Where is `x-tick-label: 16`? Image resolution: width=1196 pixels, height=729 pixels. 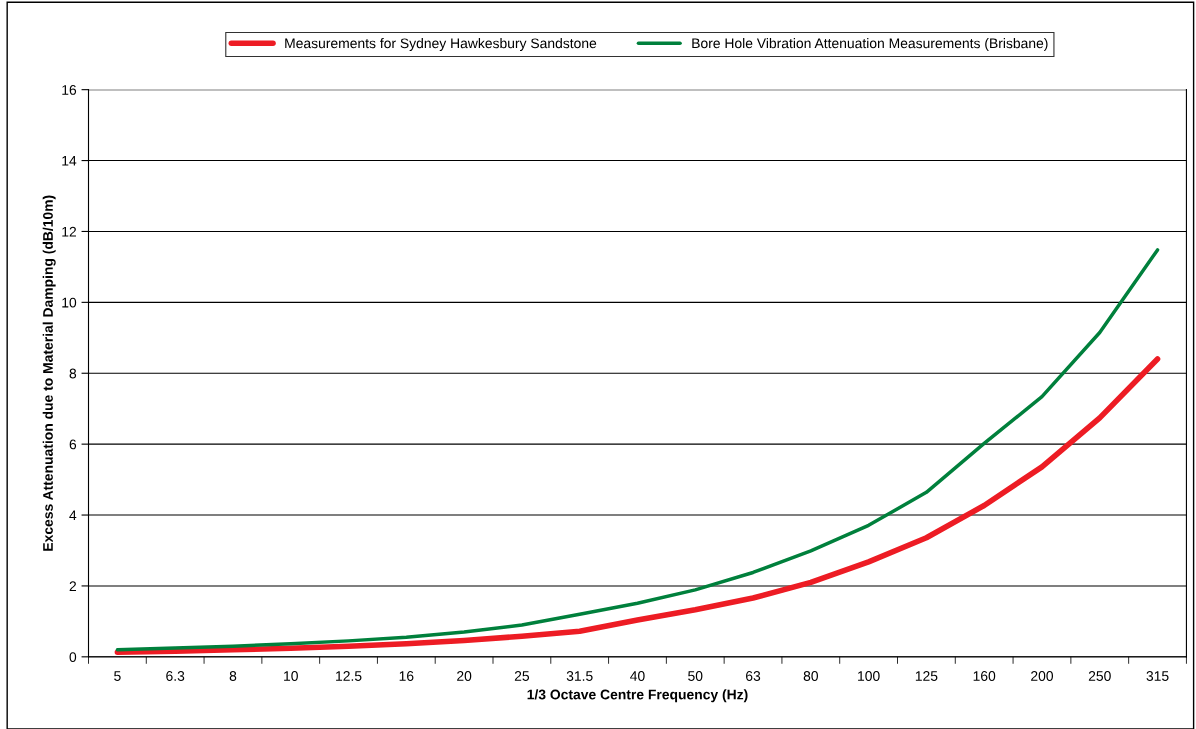
x-tick-label: 16 is located at coordinates (406, 676).